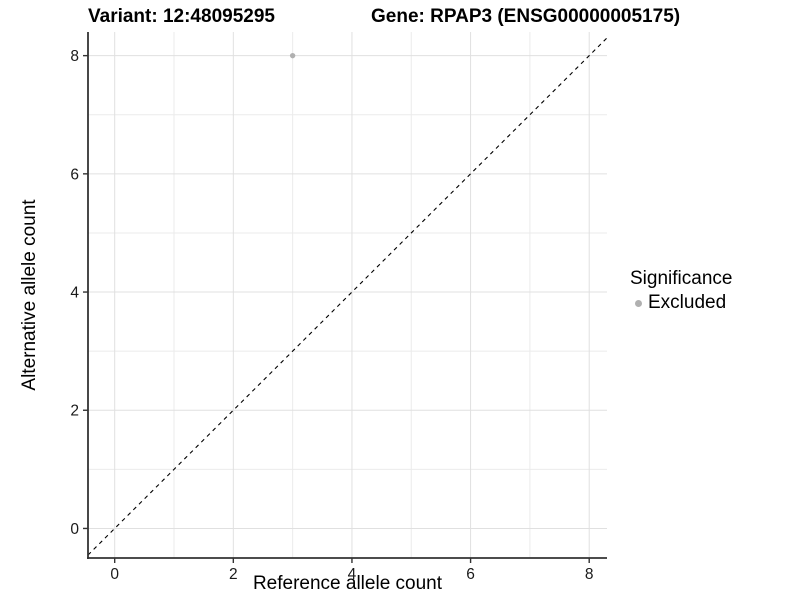  What do you see at coordinates (233, 574) in the screenshot?
I see `x-tick-label: 2` at bounding box center [233, 574].